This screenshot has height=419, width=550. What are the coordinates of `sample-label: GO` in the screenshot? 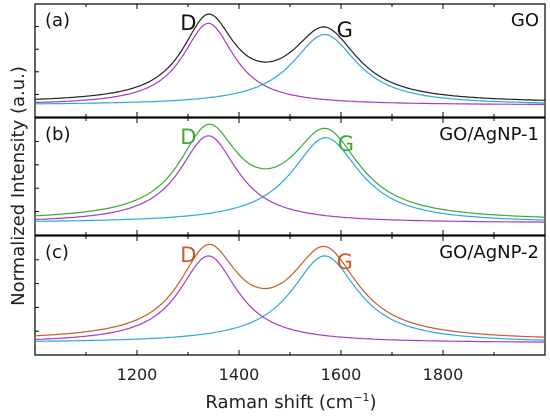 It's located at (525, 20).